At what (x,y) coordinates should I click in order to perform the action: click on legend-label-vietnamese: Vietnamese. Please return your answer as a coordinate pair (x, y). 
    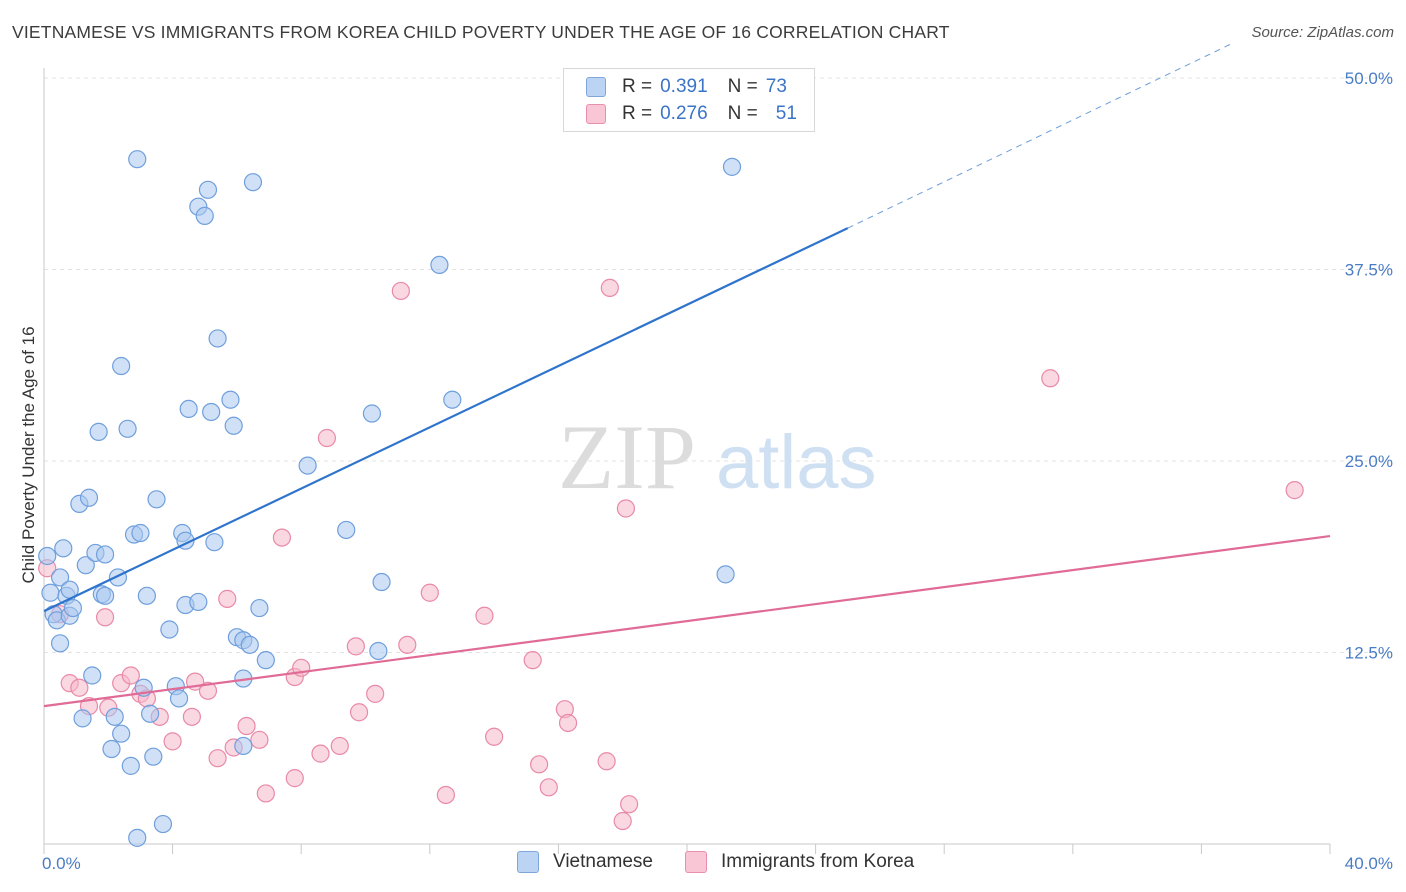
    Looking at the image, I should click on (603, 861).